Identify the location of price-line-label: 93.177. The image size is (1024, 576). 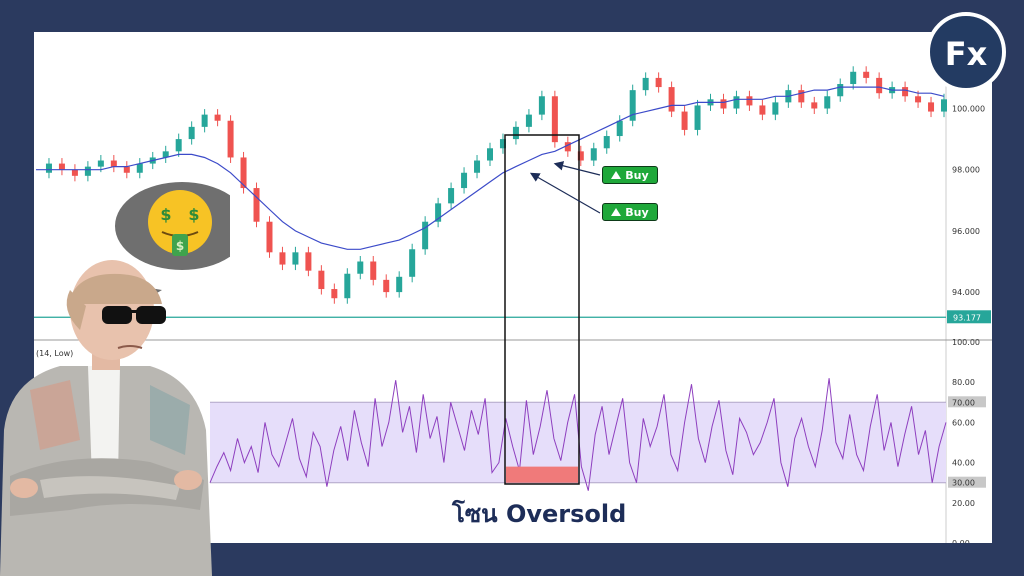
(967, 317).